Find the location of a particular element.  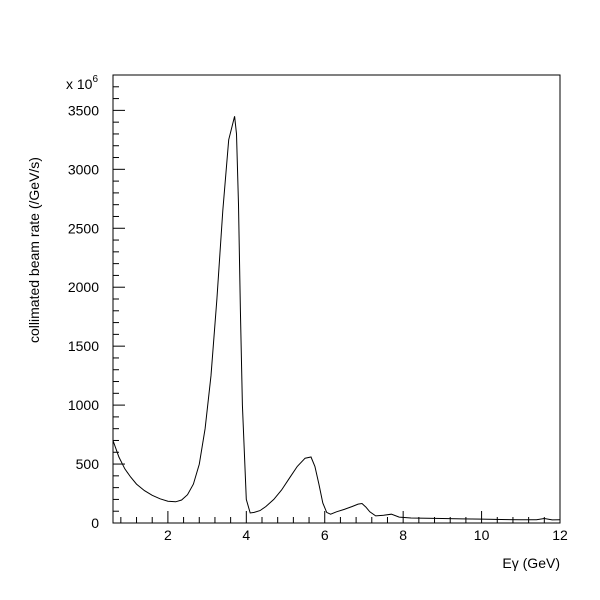

x-axis-title: Eγ (GeV) is located at coordinates (531, 563).